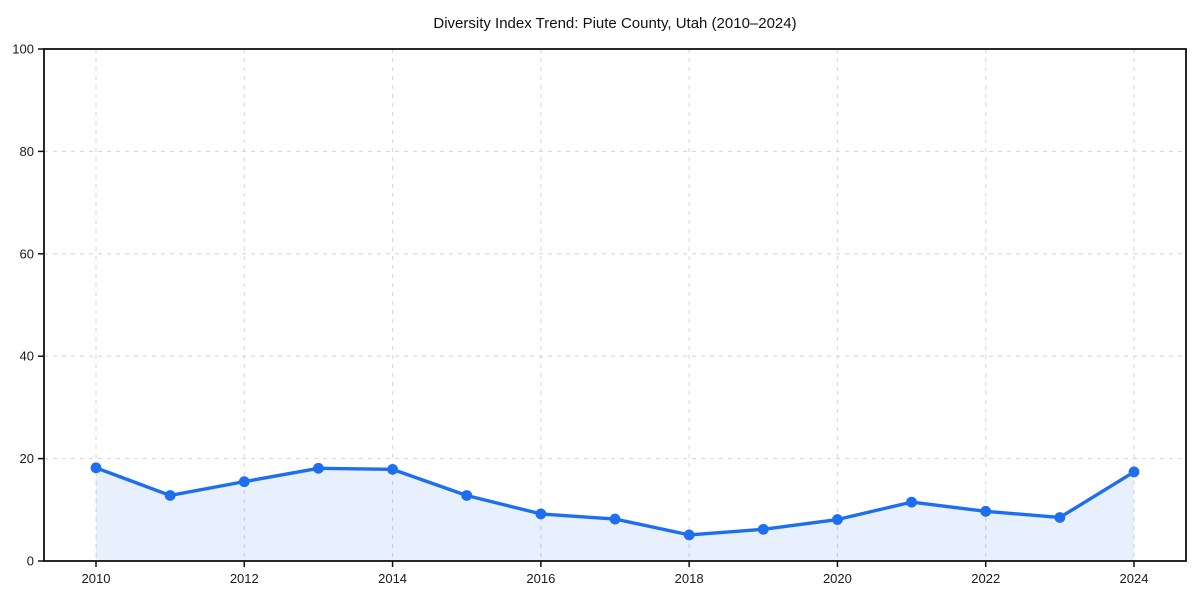  I want to click on x-tick-label: 2014, so click(392, 578).